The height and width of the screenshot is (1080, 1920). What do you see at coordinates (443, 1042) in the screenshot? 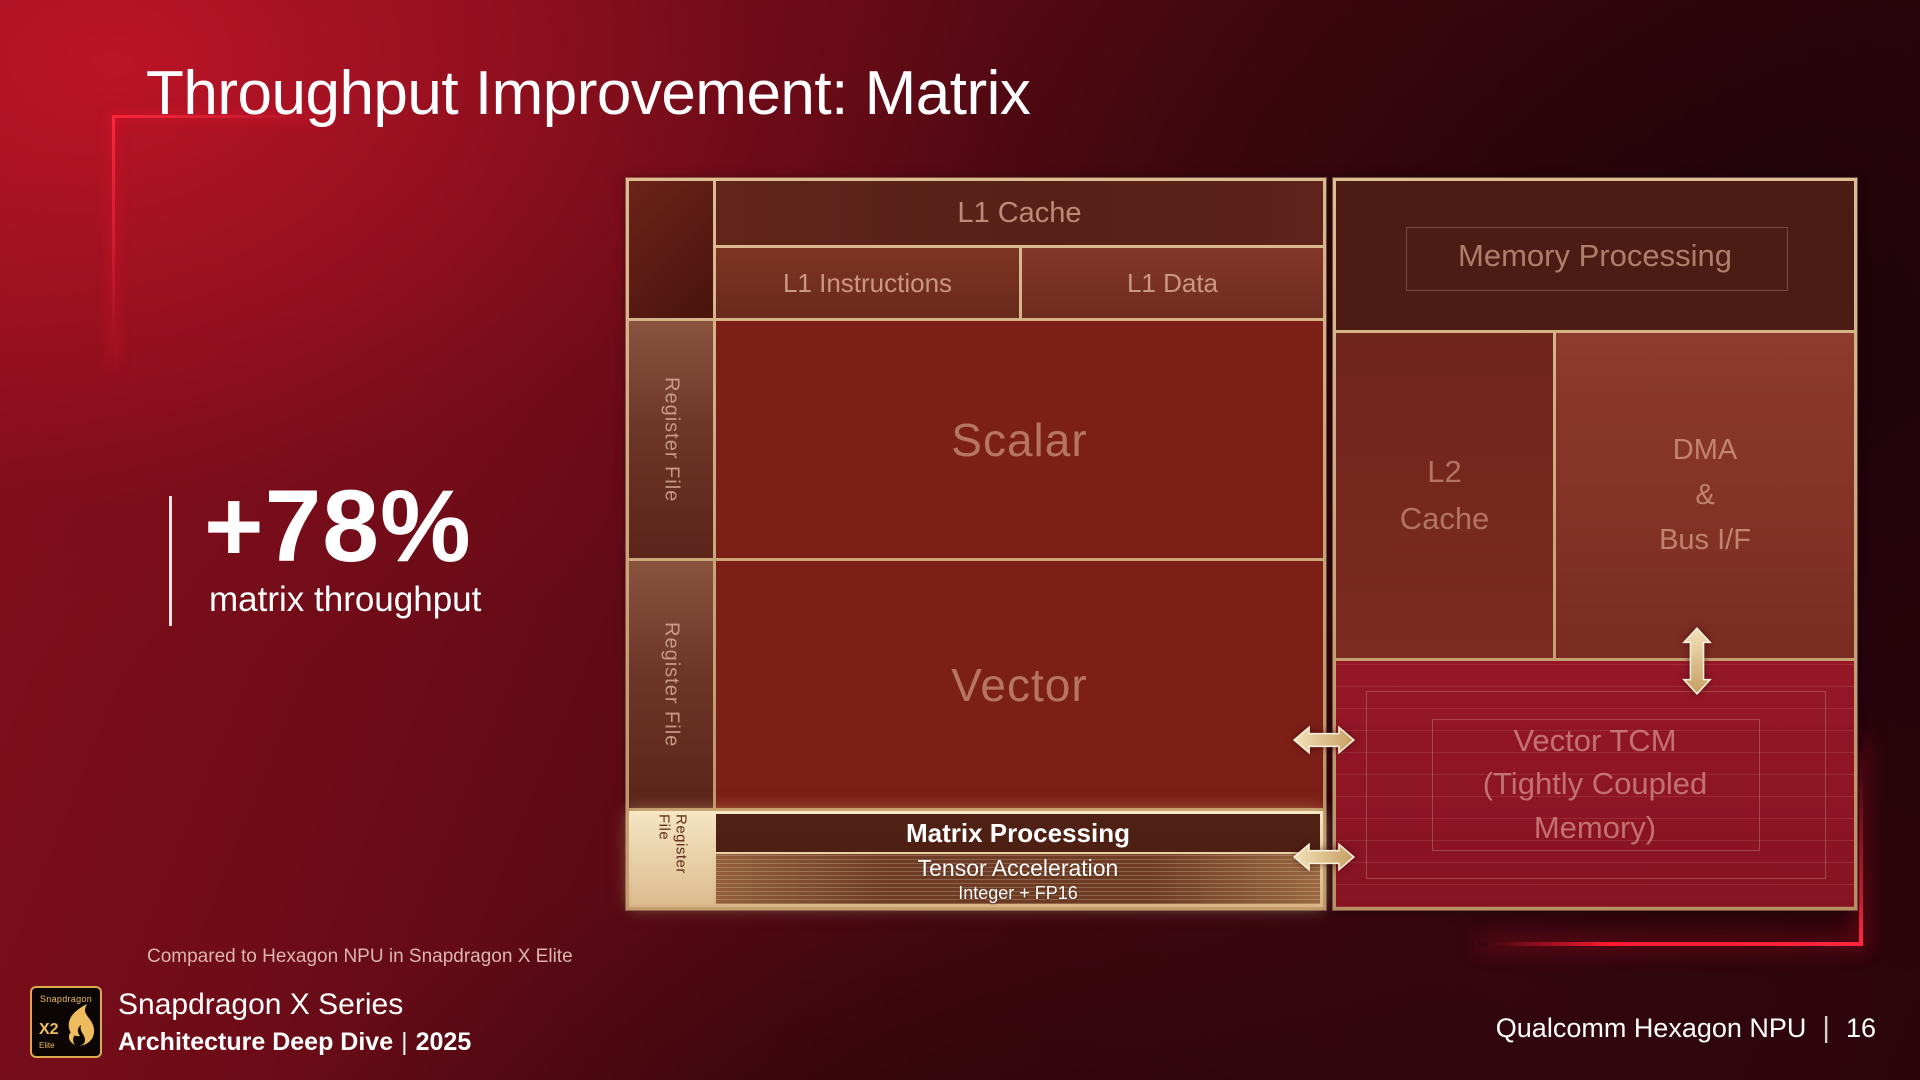
I see `footer-brand-year: 2025` at bounding box center [443, 1042].